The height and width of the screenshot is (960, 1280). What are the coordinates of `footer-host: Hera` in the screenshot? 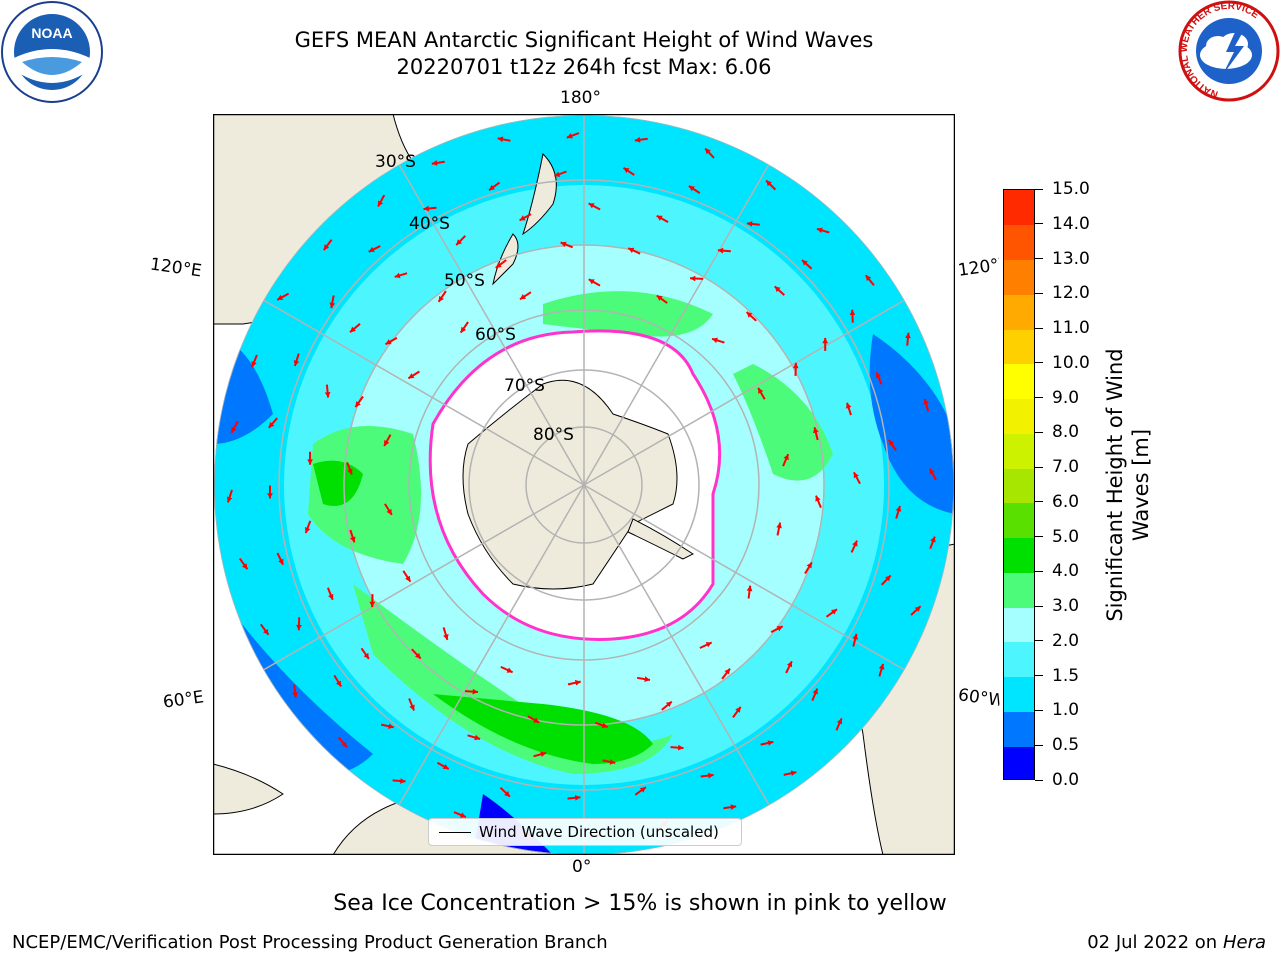 It's located at (1244, 942).